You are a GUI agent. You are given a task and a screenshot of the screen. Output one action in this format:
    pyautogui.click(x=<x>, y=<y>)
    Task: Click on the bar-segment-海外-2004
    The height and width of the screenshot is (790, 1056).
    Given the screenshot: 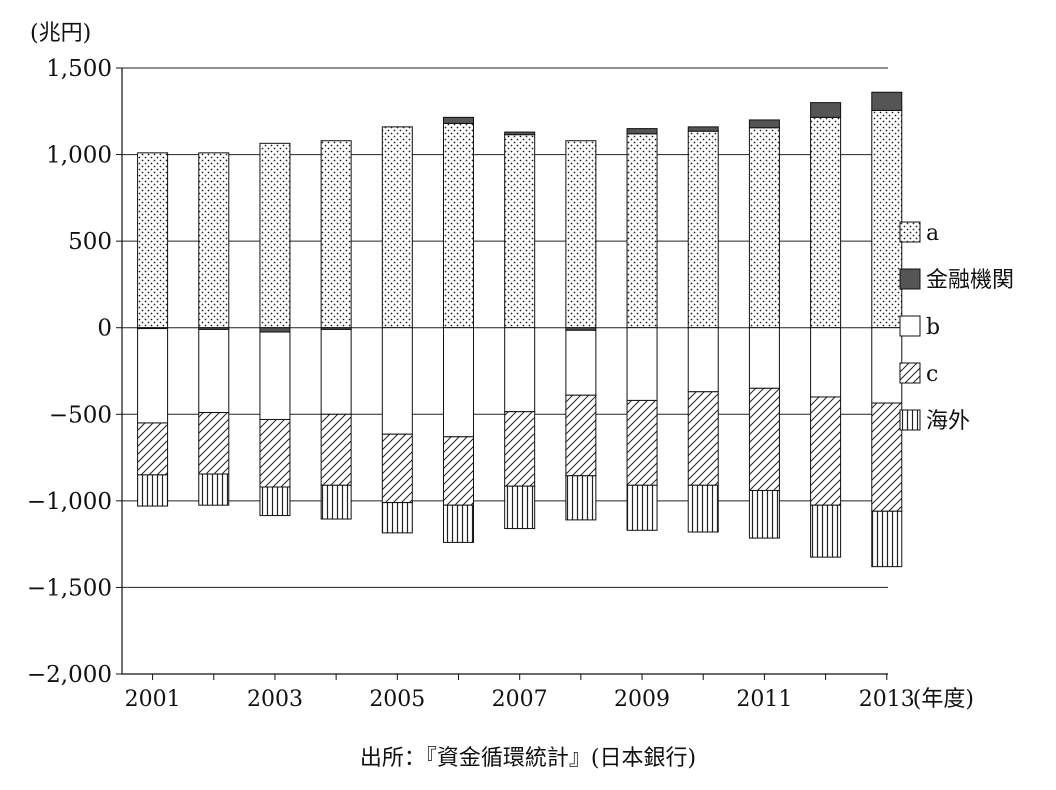 What is the action you would take?
    pyautogui.click(x=336, y=502)
    